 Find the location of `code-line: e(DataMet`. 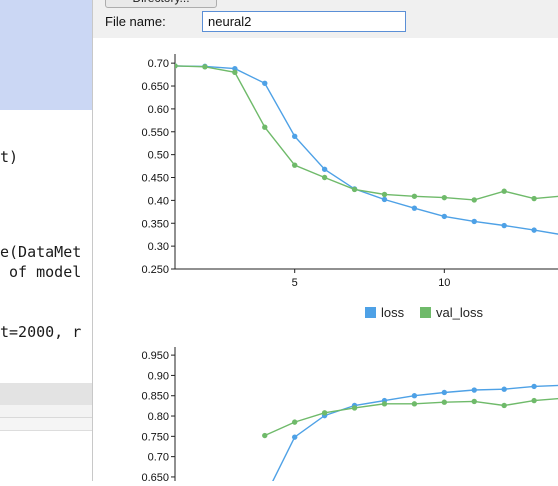

code-line: e(DataMet is located at coordinates (40, 252).